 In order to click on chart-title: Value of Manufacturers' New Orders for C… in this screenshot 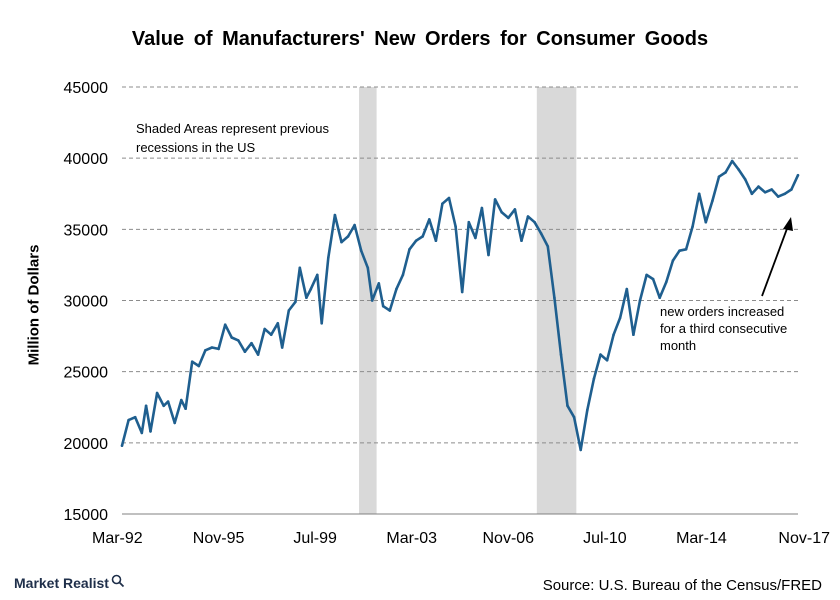, I will do `click(420, 39)`.